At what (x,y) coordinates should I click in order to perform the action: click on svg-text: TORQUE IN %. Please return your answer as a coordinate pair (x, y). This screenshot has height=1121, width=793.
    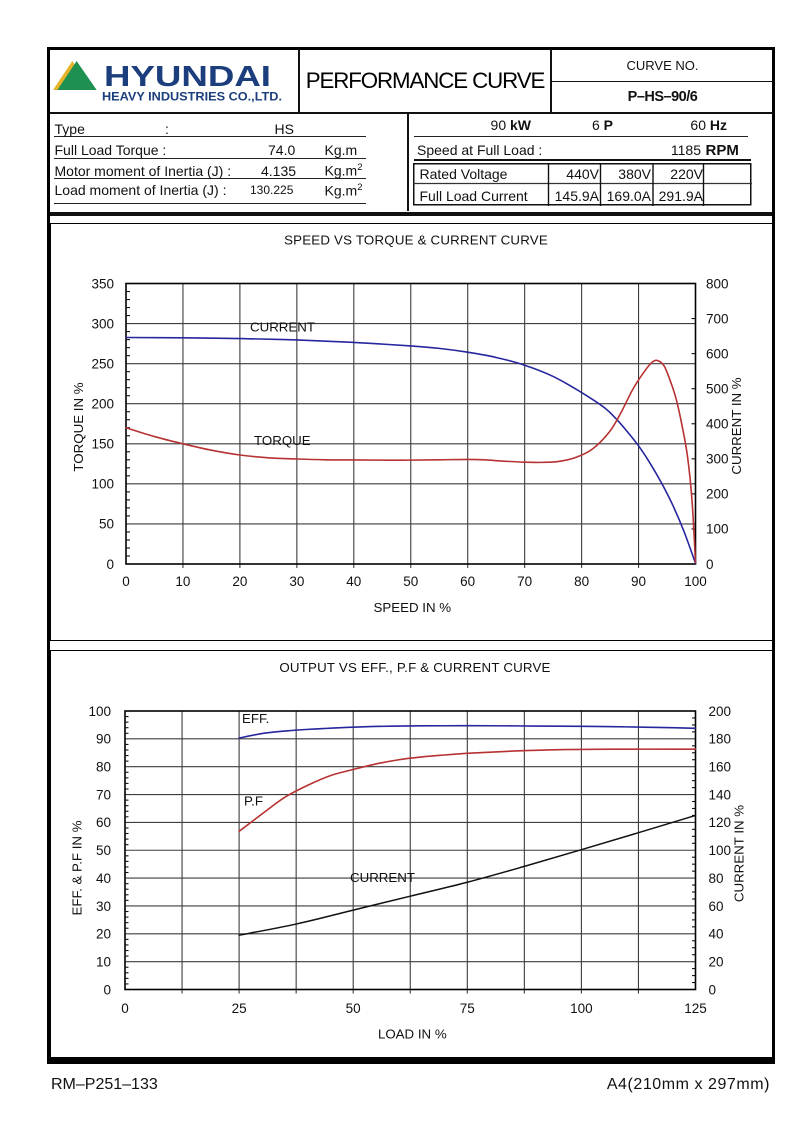
    Looking at the image, I should click on (78, 426).